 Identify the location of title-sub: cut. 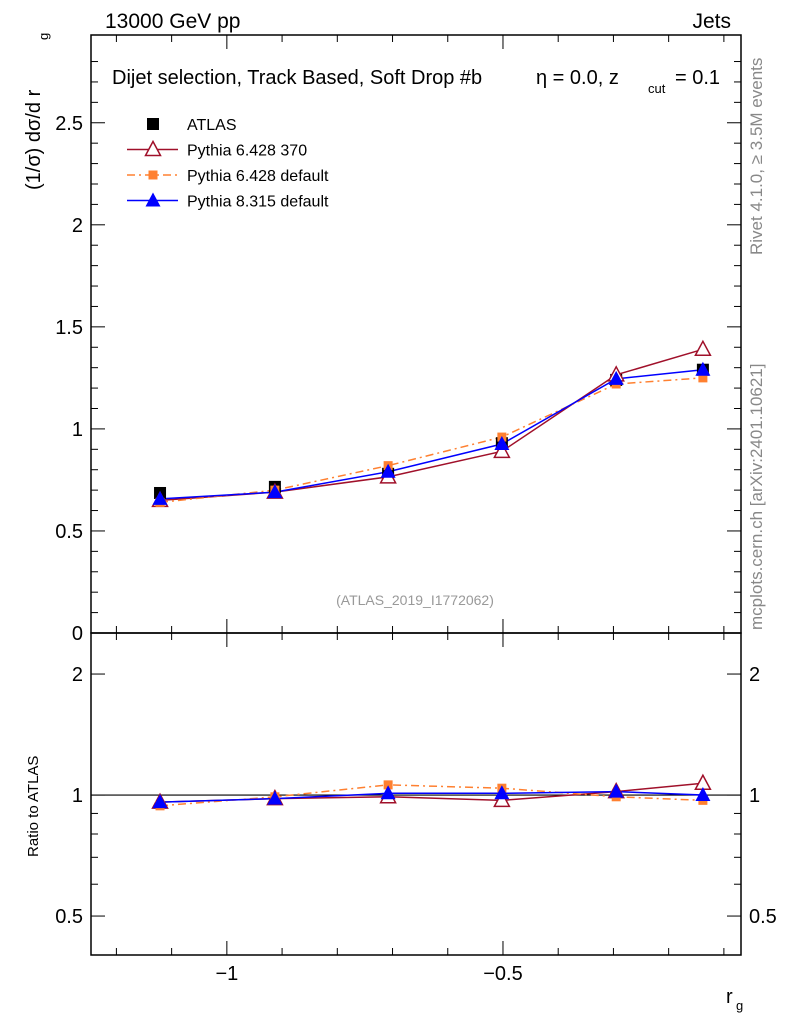
(657, 88).